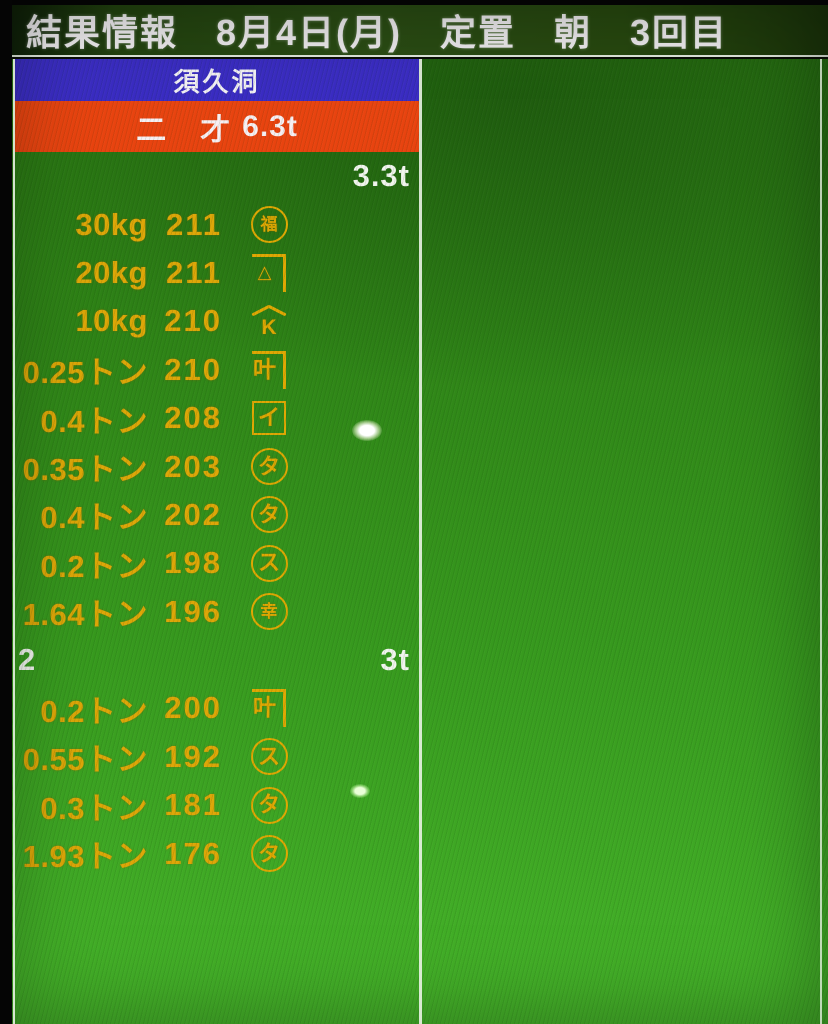 The width and height of the screenshot is (828, 1024). I want to click on lot-weight: 1.64トン, so click(85, 615).